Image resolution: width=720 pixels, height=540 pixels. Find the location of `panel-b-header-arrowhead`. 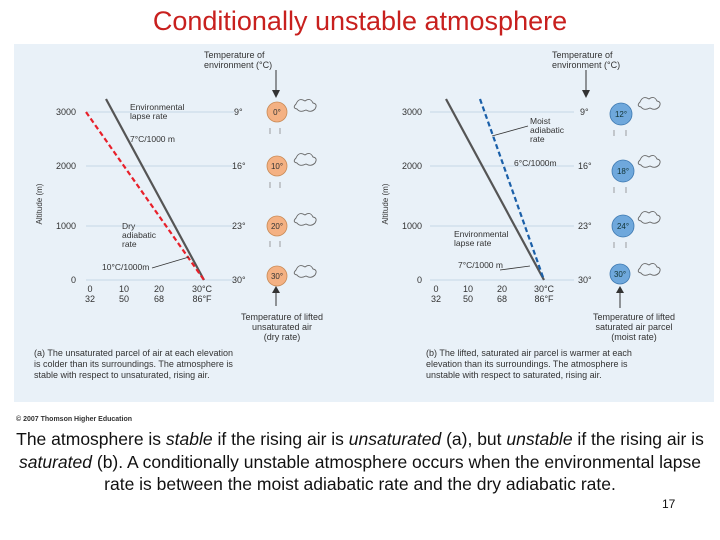

panel-b-header-arrowhead is located at coordinates (586, 94).